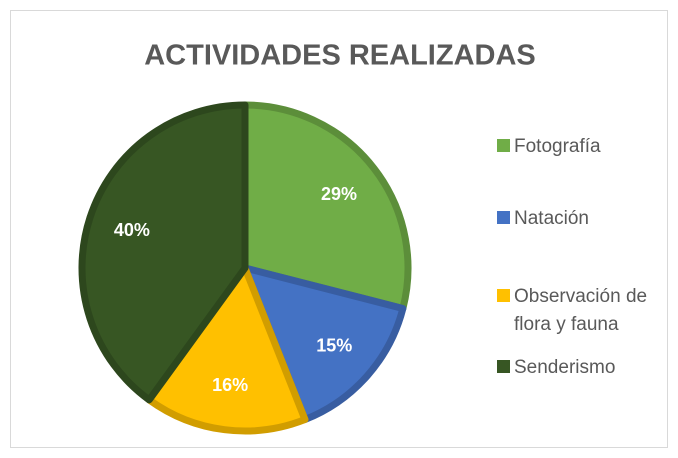 The height and width of the screenshot is (458, 678). Describe the element at coordinates (565, 367) in the screenshot. I see `legend-label: Senderismo` at that location.